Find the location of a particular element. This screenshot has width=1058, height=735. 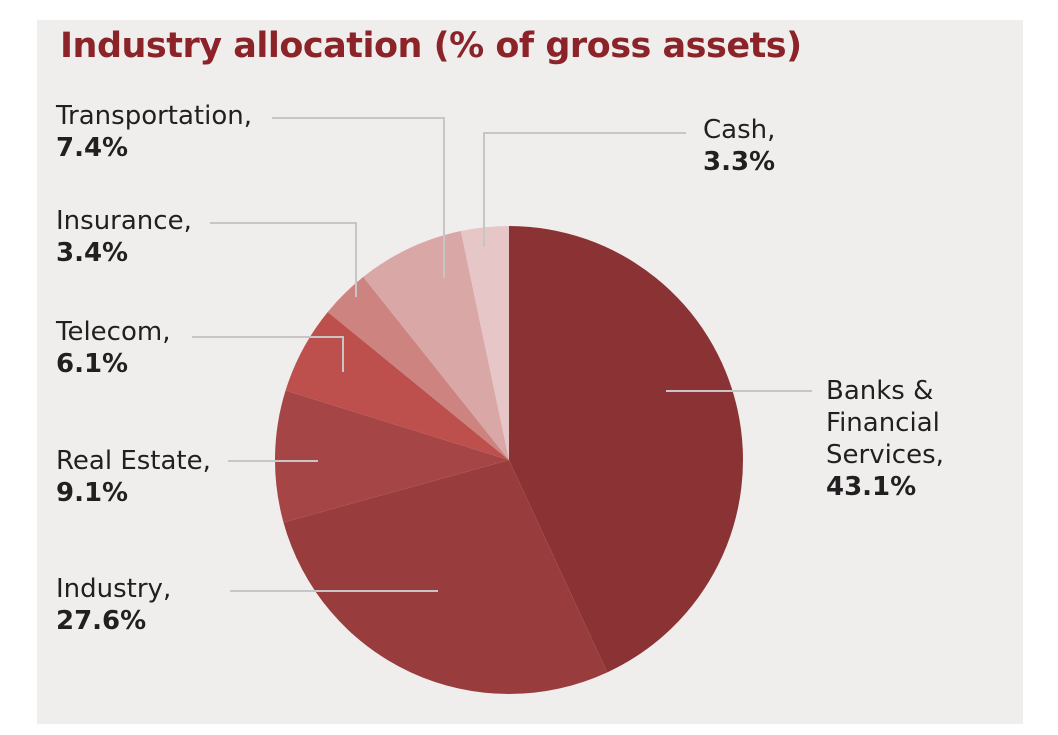

pie-slice-transportation is located at coordinates (436, 345).